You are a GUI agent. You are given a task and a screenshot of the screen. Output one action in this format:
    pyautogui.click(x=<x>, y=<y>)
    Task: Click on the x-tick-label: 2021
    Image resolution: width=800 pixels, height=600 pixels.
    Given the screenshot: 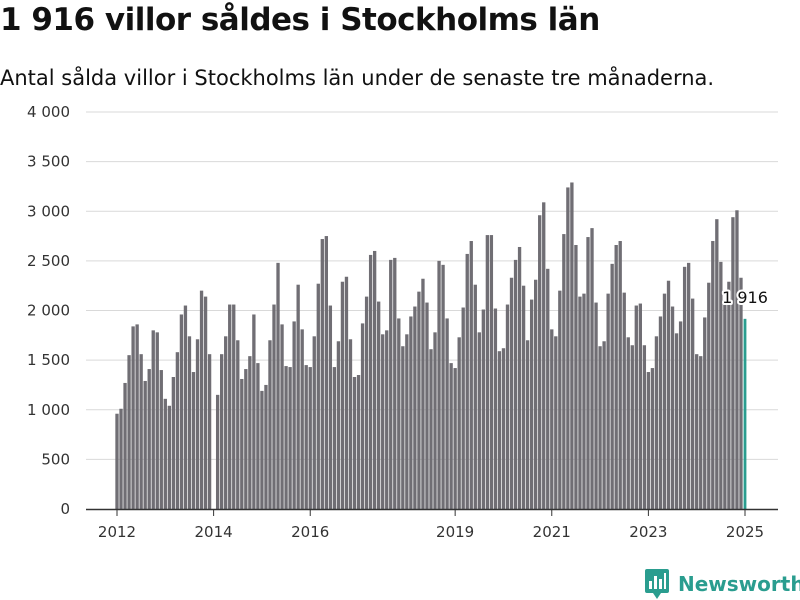 What is the action you would take?
    pyautogui.click(x=552, y=532)
    